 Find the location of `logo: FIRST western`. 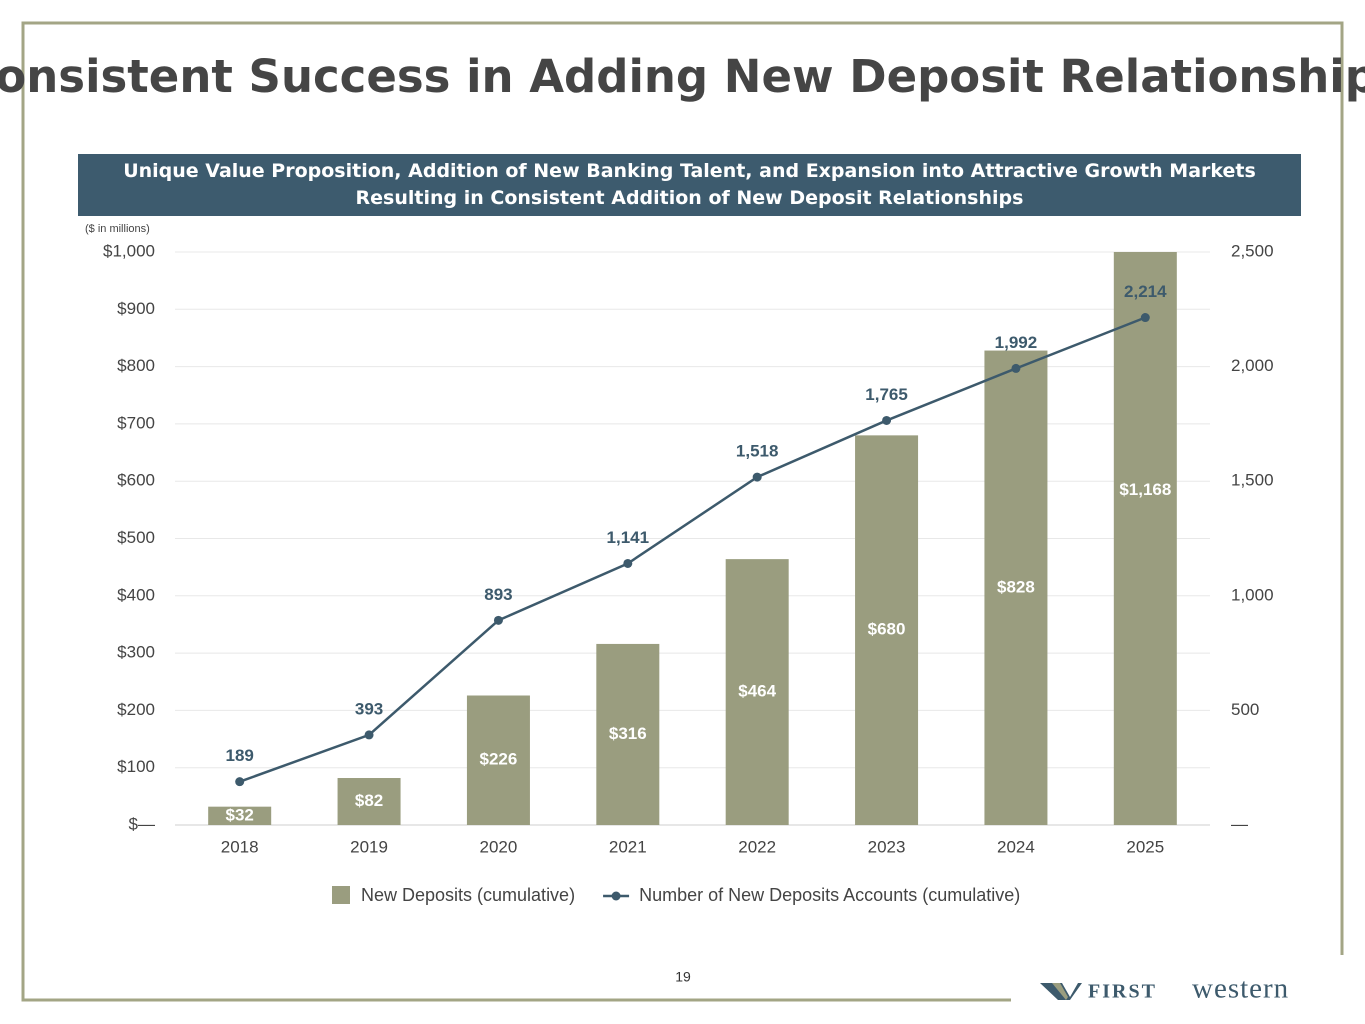

logo: FIRST western is located at coordinates (1164, 989).